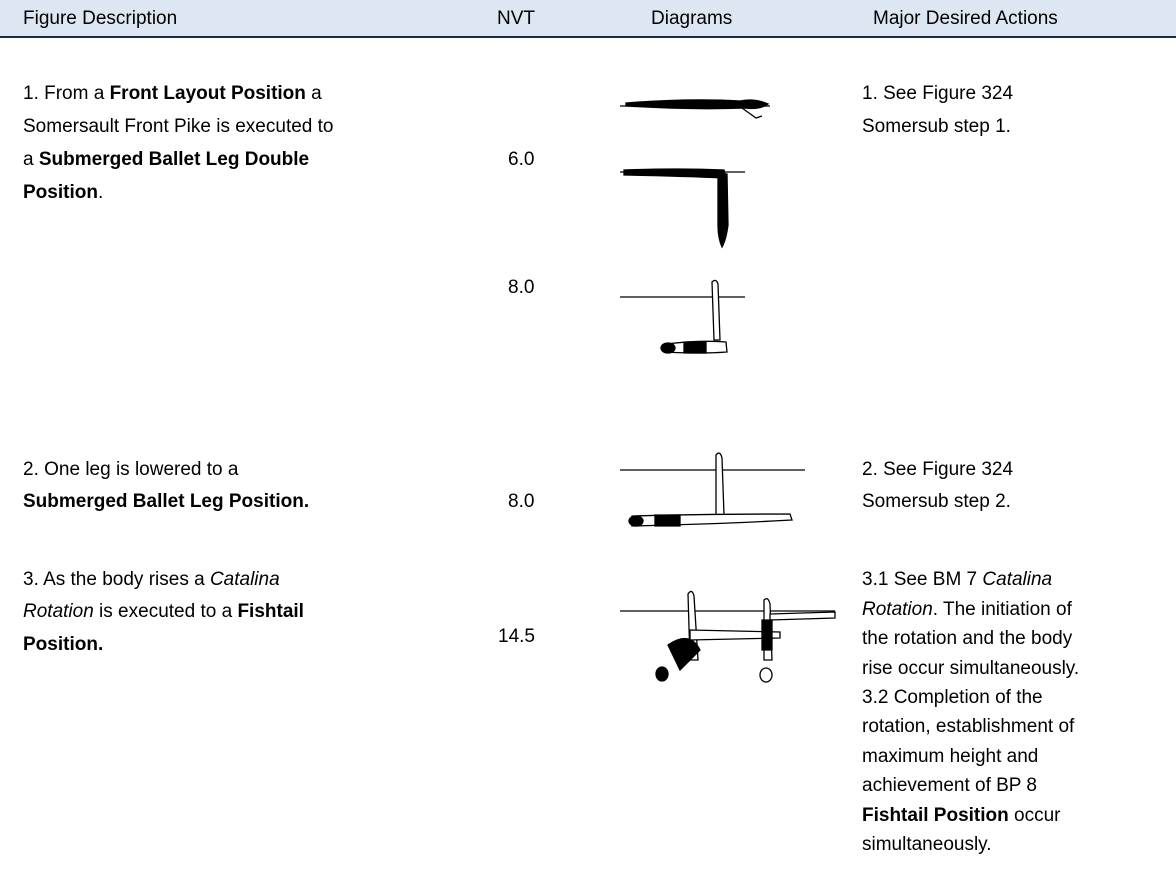 The width and height of the screenshot is (1176, 890). Describe the element at coordinates (935, 815) in the screenshot. I see `text-run: Fishtail Position` at that location.